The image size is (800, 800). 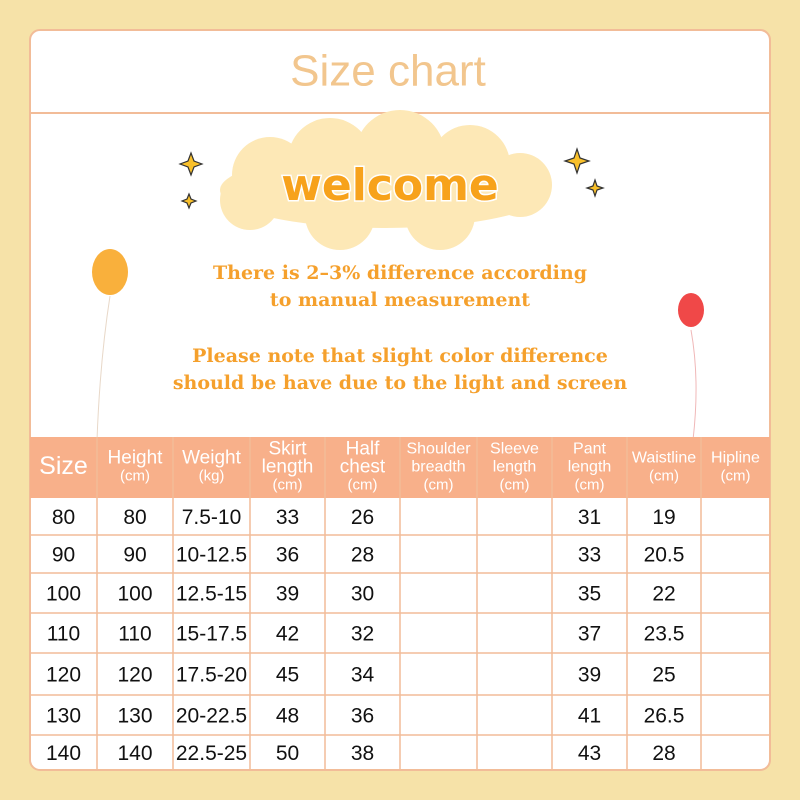 I want to click on header-cell: Pant, so click(x=589, y=449).